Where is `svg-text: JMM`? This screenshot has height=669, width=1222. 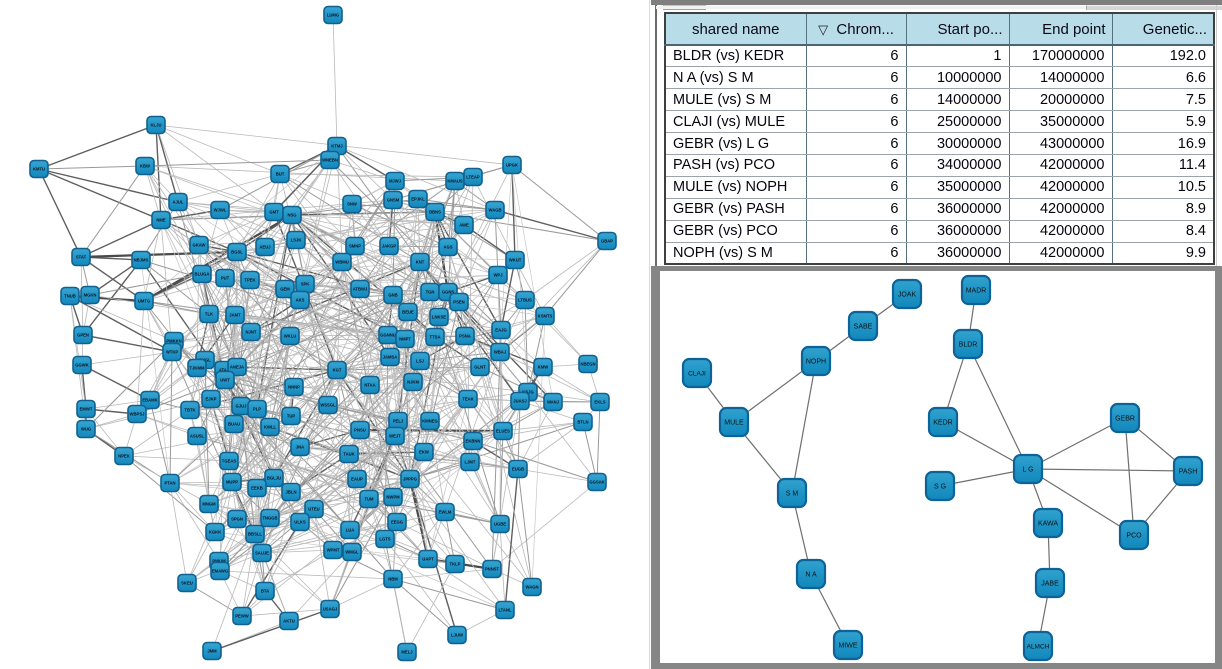
svg-text: JMM is located at coordinates (212, 651).